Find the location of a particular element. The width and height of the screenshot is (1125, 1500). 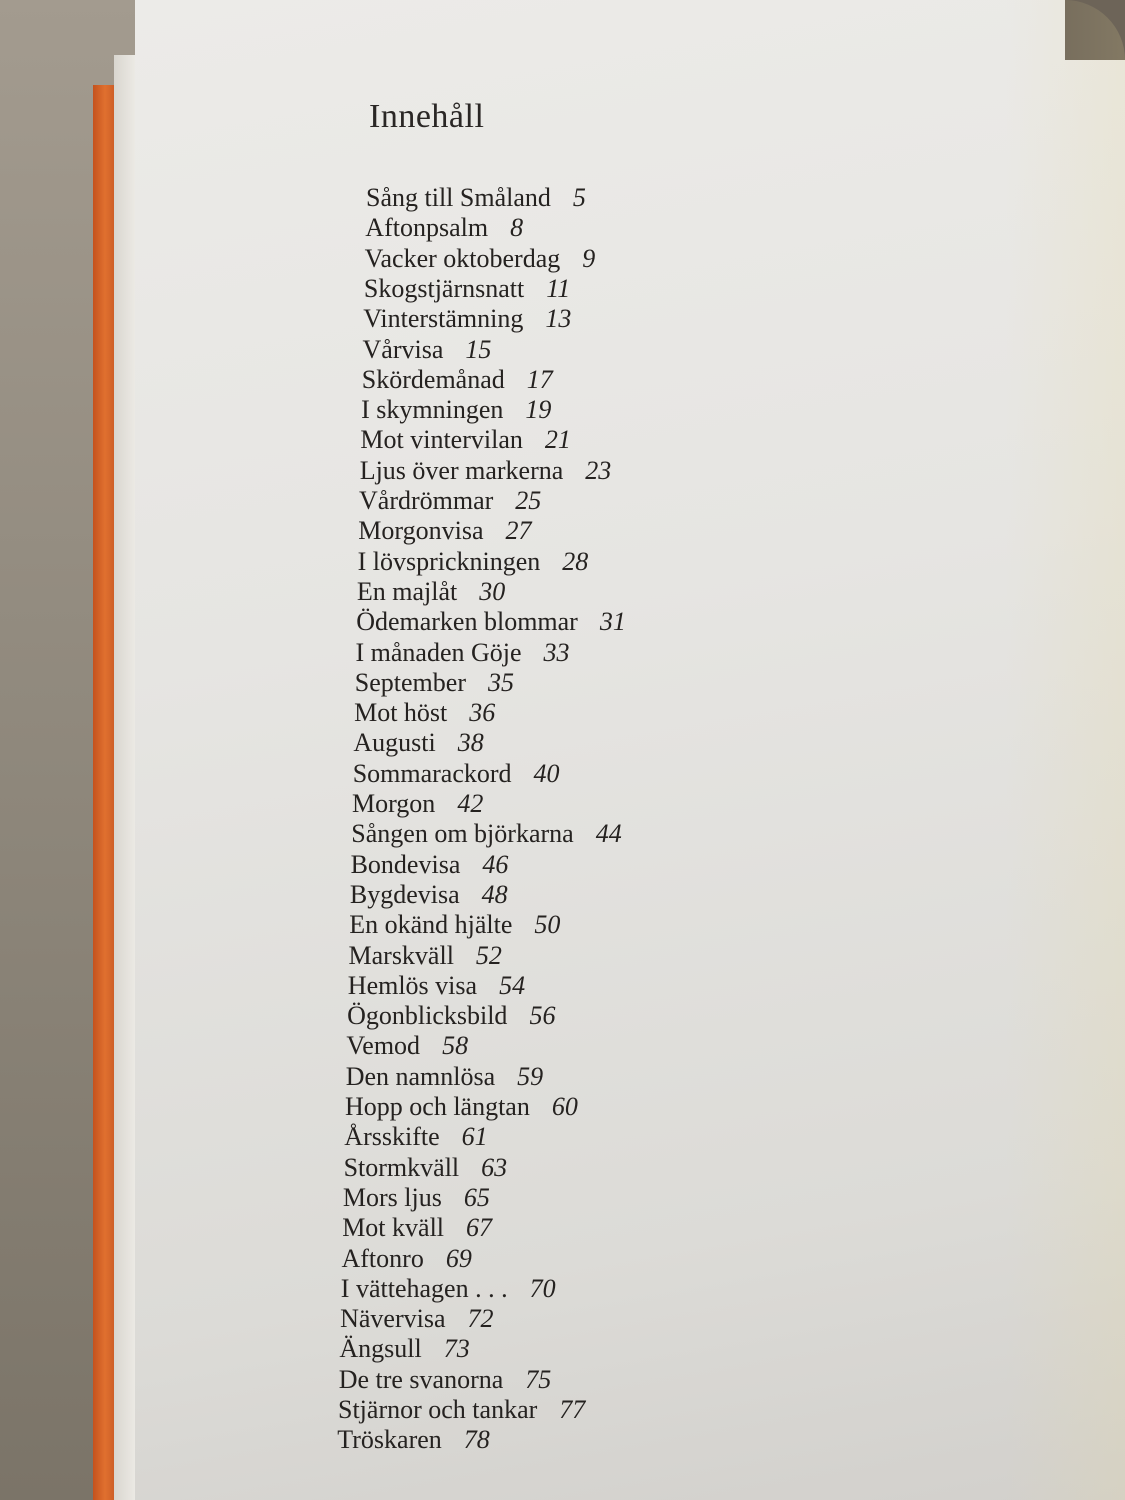

toc-entry-title: Morgonvisa is located at coordinates (421, 531).